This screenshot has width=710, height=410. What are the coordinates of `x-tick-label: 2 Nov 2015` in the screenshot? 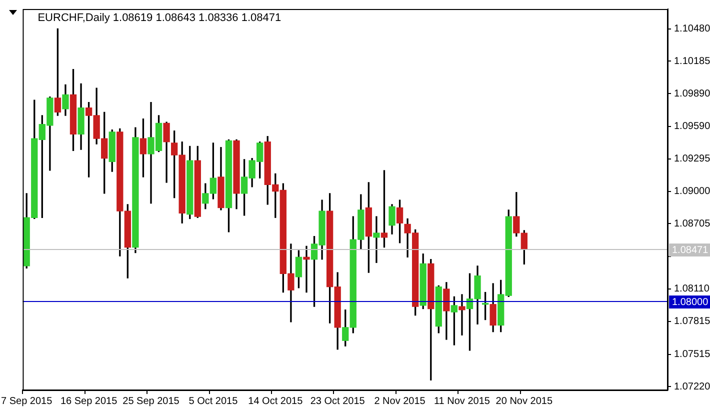 It's located at (400, 401).